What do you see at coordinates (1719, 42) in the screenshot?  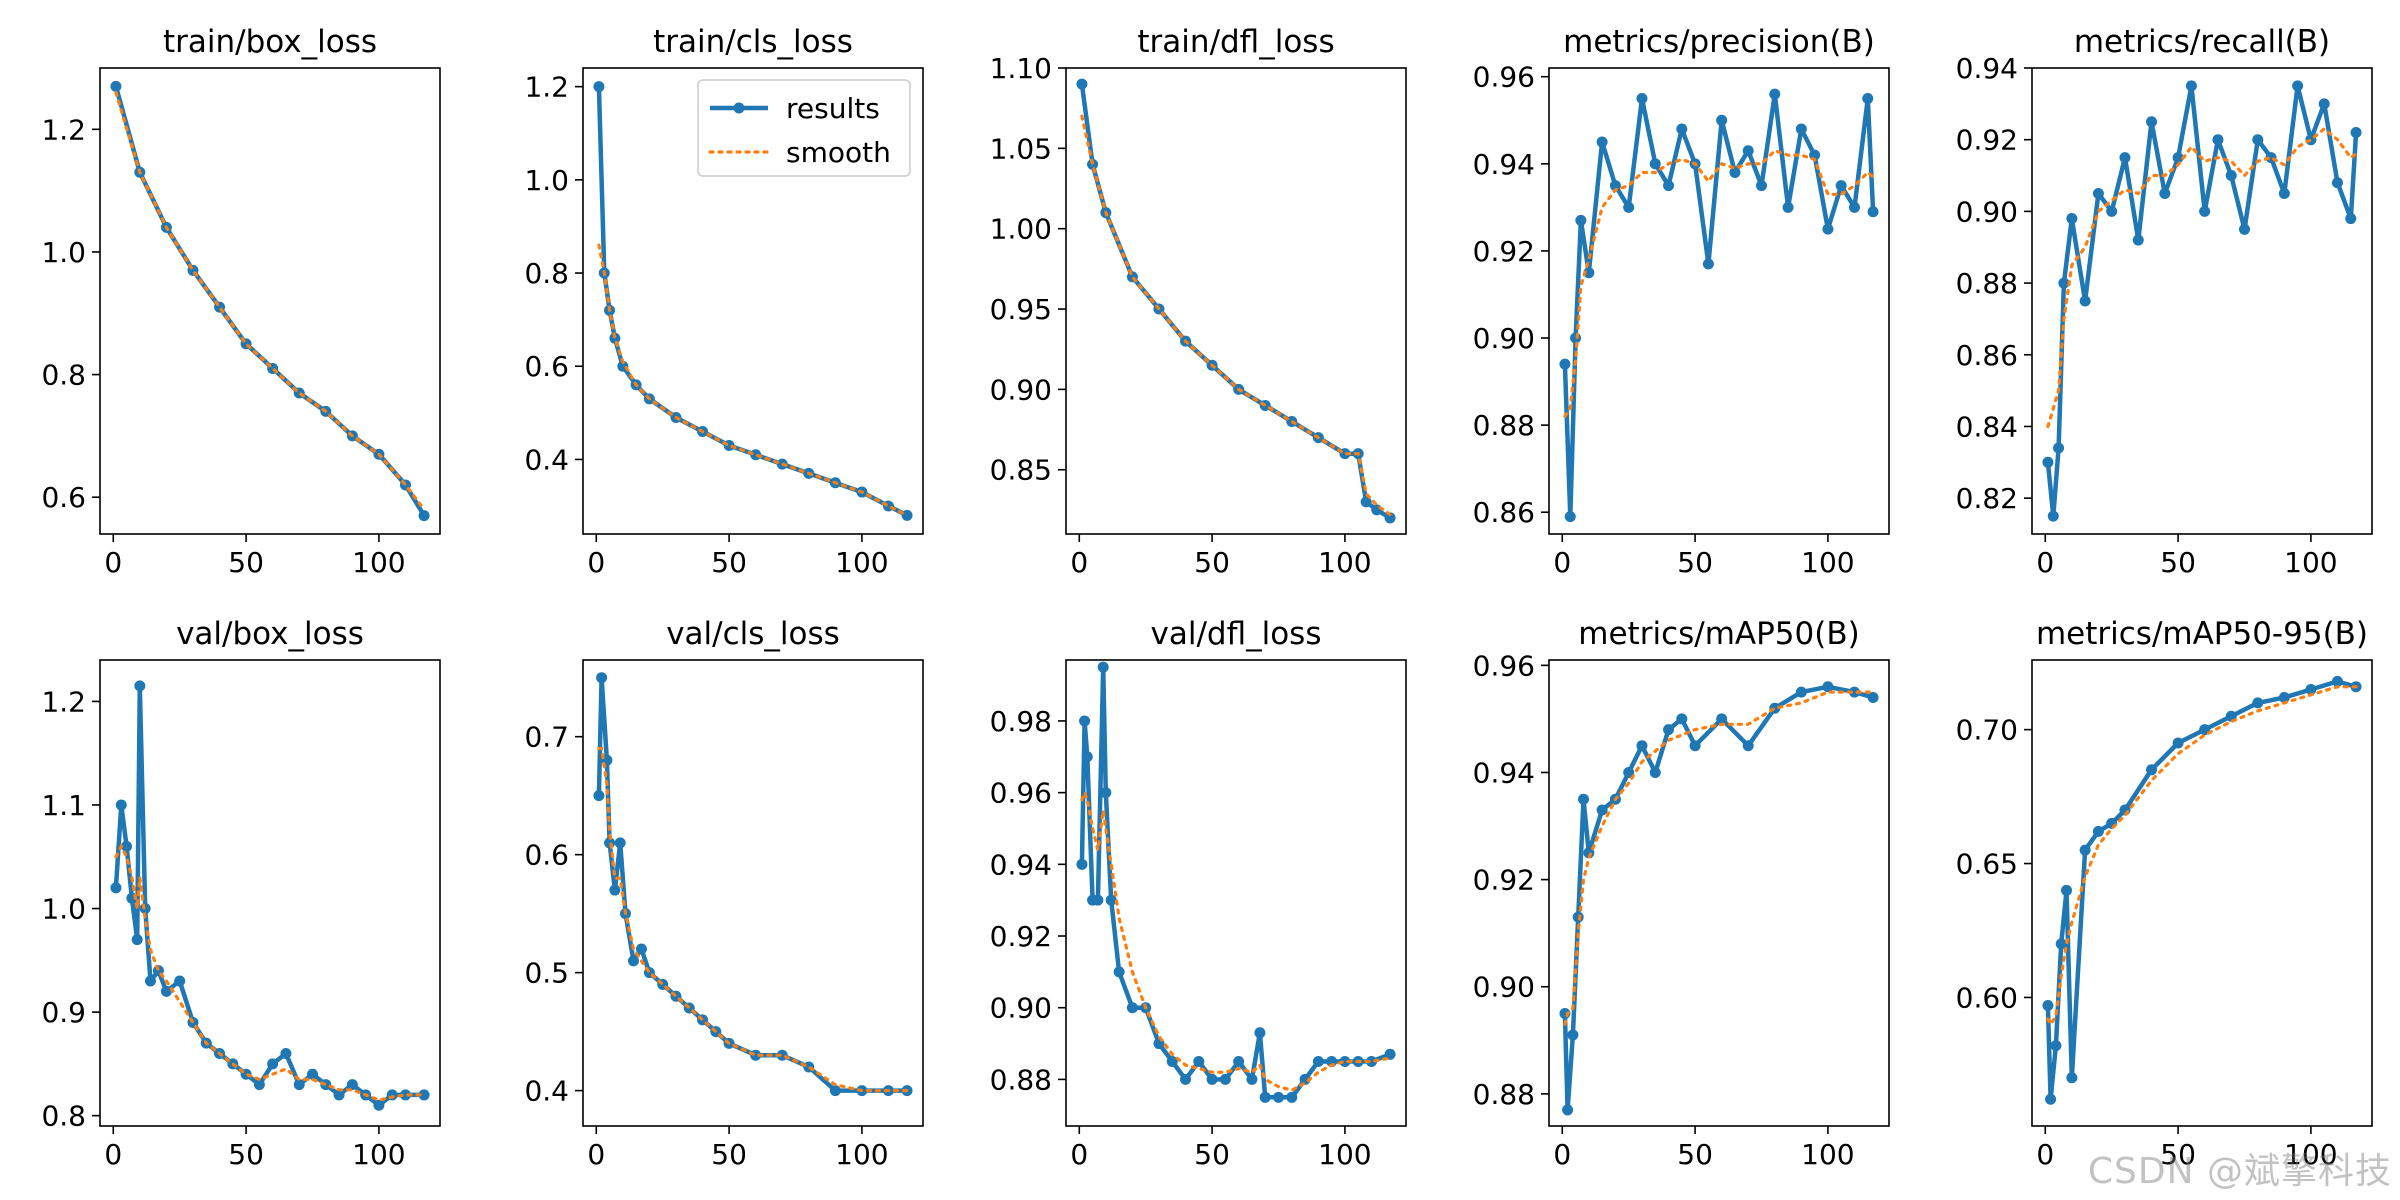 I see `subplot-title: metrics/precision(B)` at bounding box center [1719, 42].